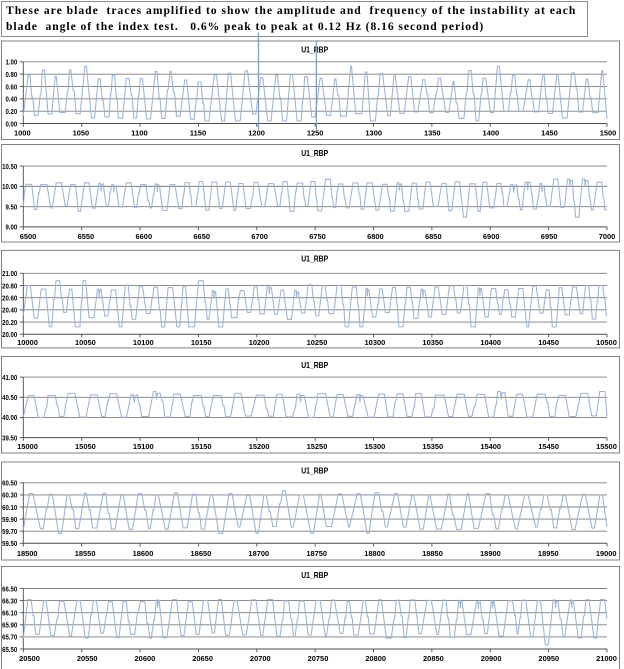 The image size is (624, 669). I want to click on svg-text: 15150, so click(201, 446).